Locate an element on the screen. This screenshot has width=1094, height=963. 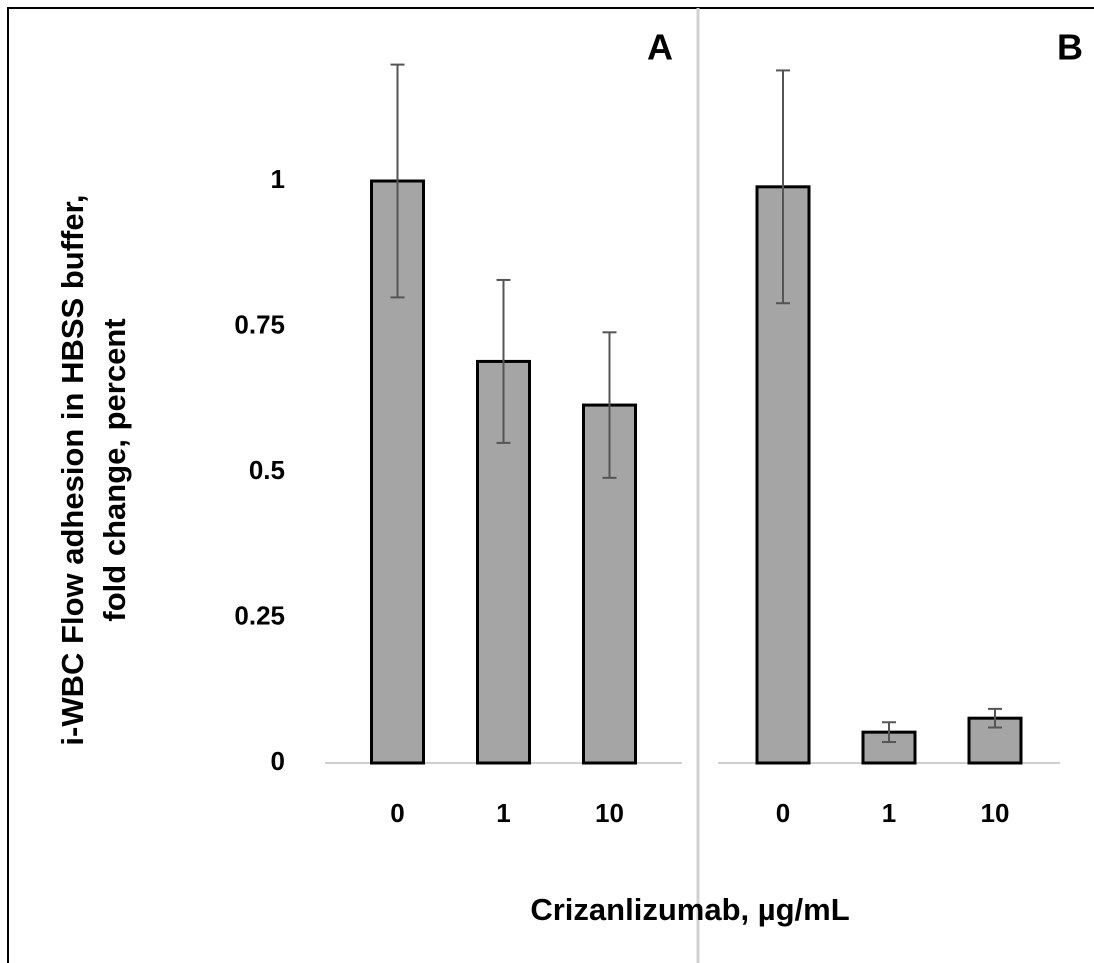
y-tick-label: 0.25 is located at coordinates (259, 615).